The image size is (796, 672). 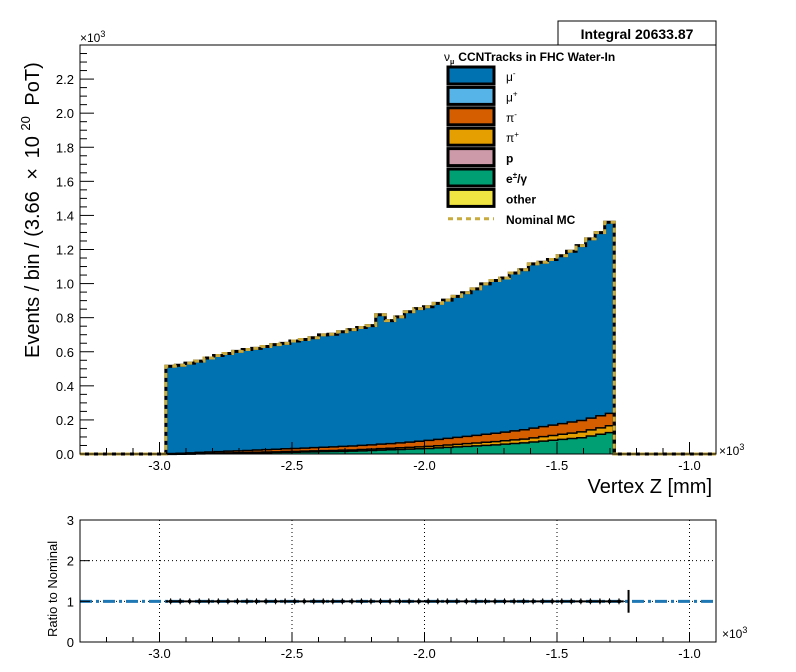 What do you see at coordinates (557, 465) in the screenshot?
I see `x-tick-label: -1.5` at bounding box center [557, 465].